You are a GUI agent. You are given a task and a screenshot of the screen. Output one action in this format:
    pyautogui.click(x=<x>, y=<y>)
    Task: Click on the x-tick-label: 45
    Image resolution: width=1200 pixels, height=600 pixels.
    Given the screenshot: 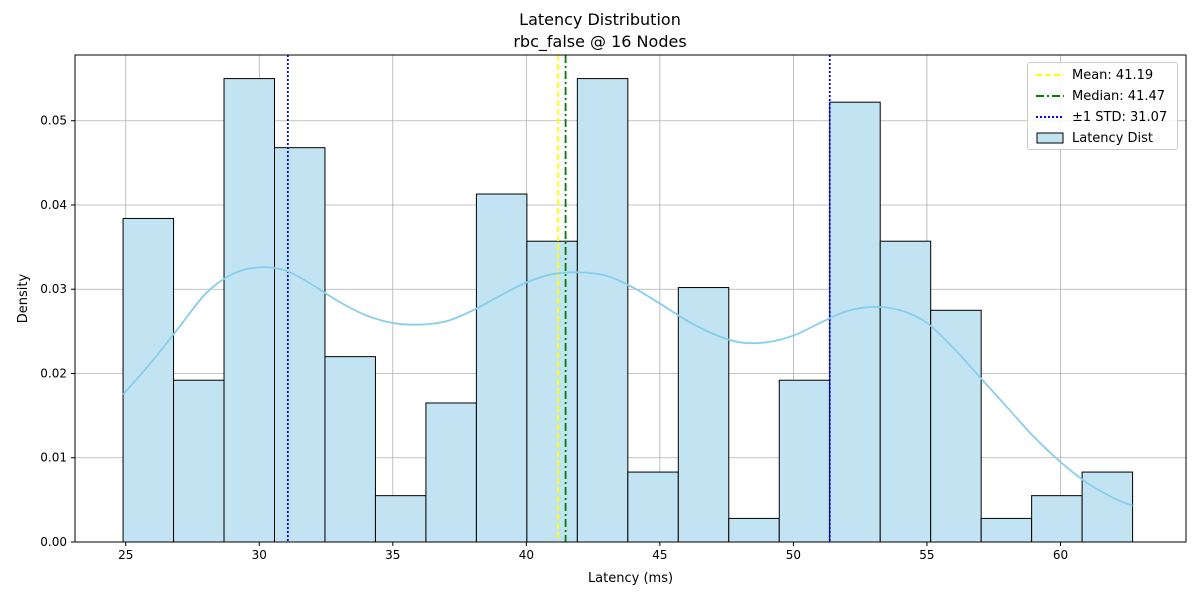 What is the action you would take?
    pyautogui.click(x=659, y=555)
    